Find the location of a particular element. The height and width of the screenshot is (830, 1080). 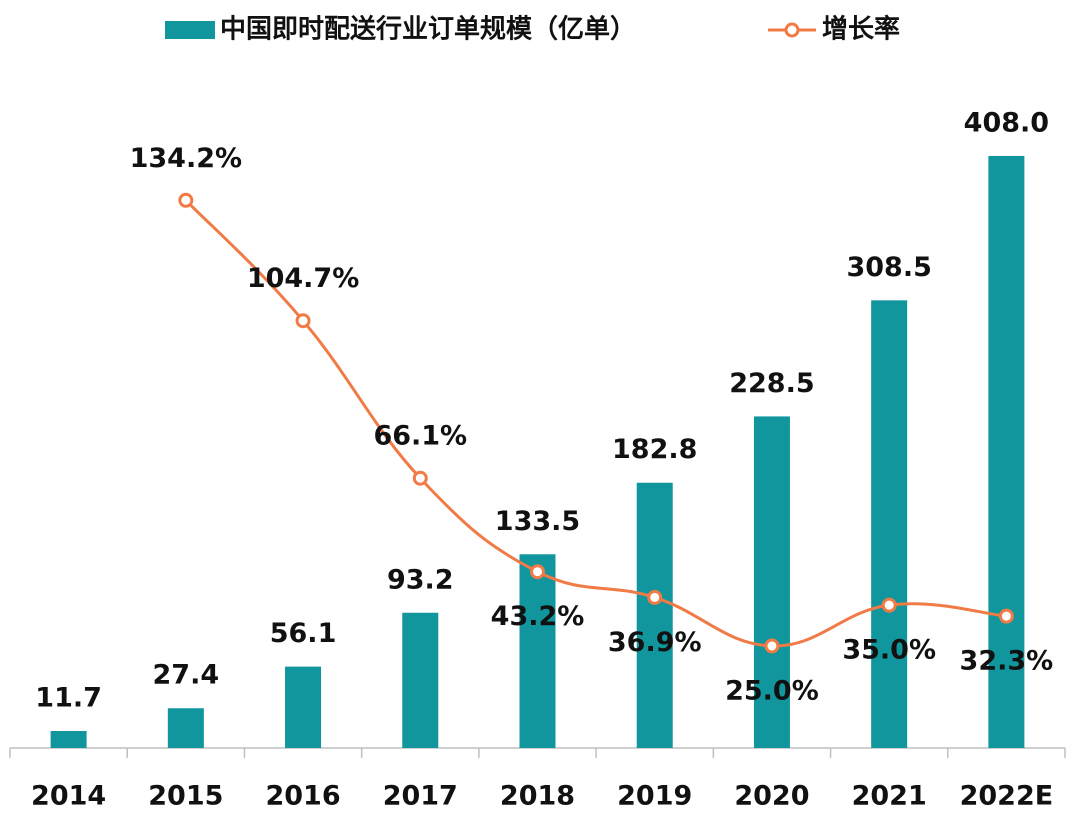

x-tick-label: 2019 is located at coordinates (654, 796).